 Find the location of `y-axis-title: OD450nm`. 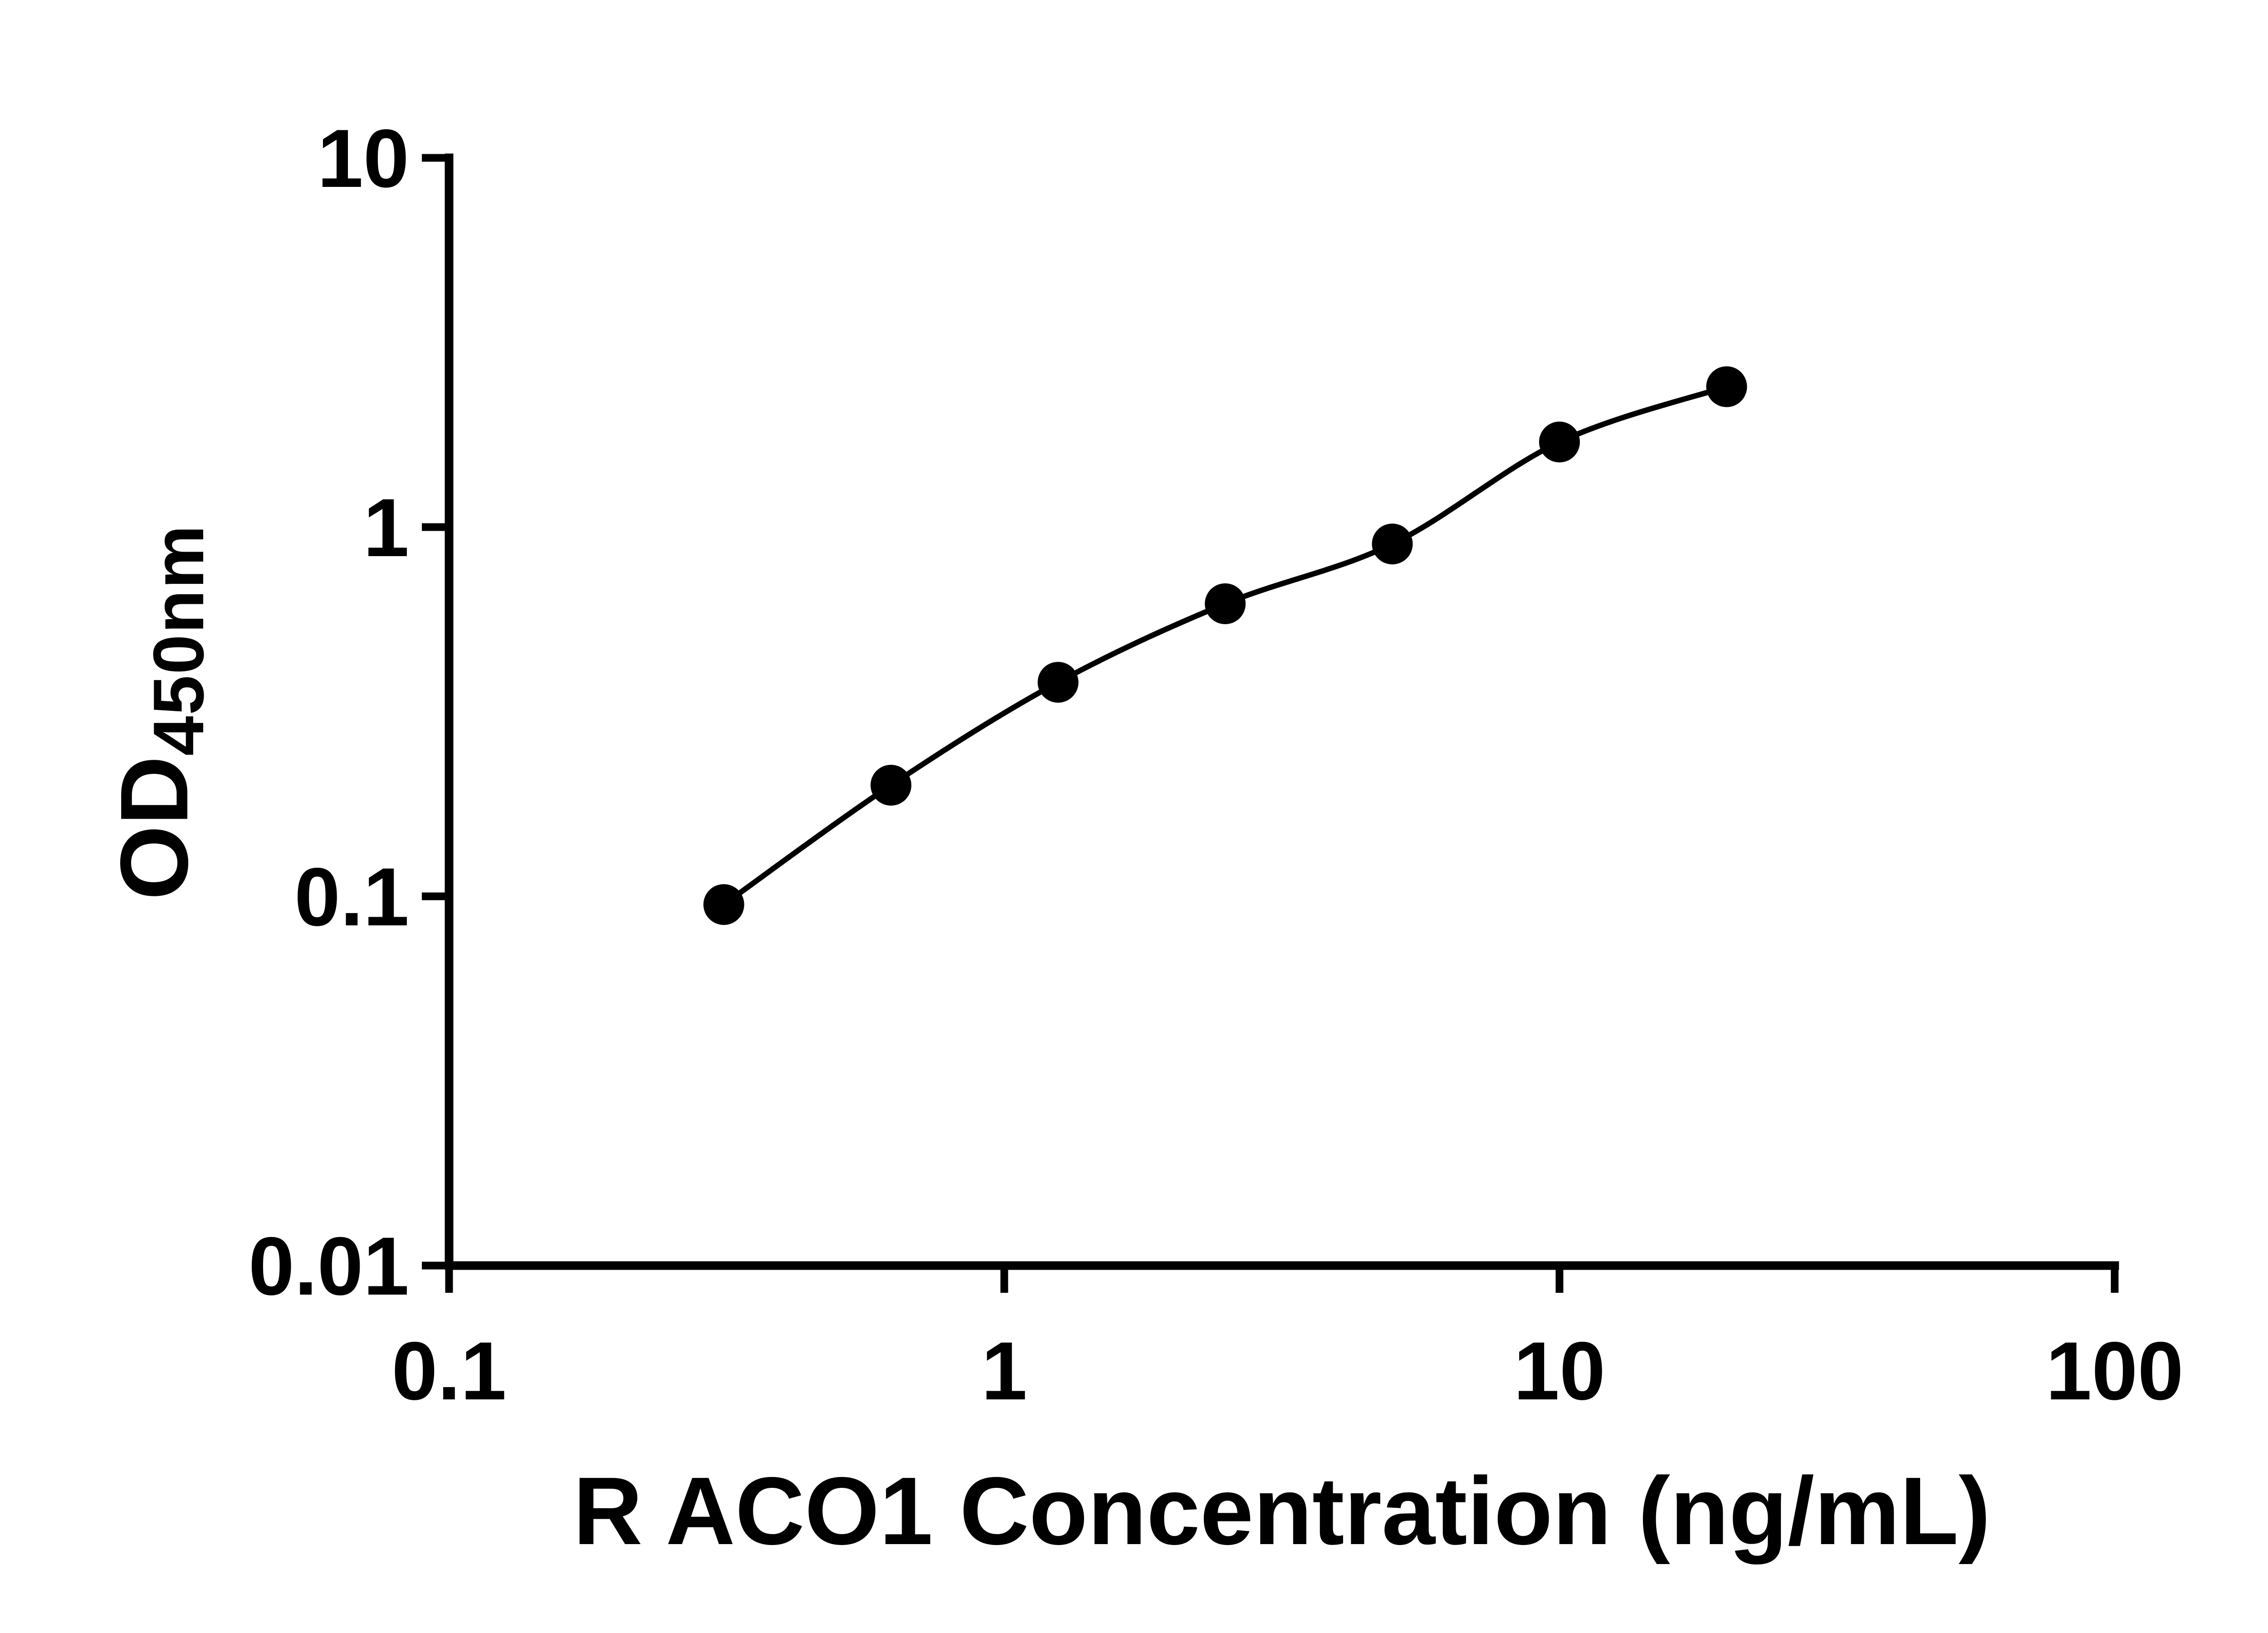

y-axis-title: OD450nm is located at coordinates (160, 712).